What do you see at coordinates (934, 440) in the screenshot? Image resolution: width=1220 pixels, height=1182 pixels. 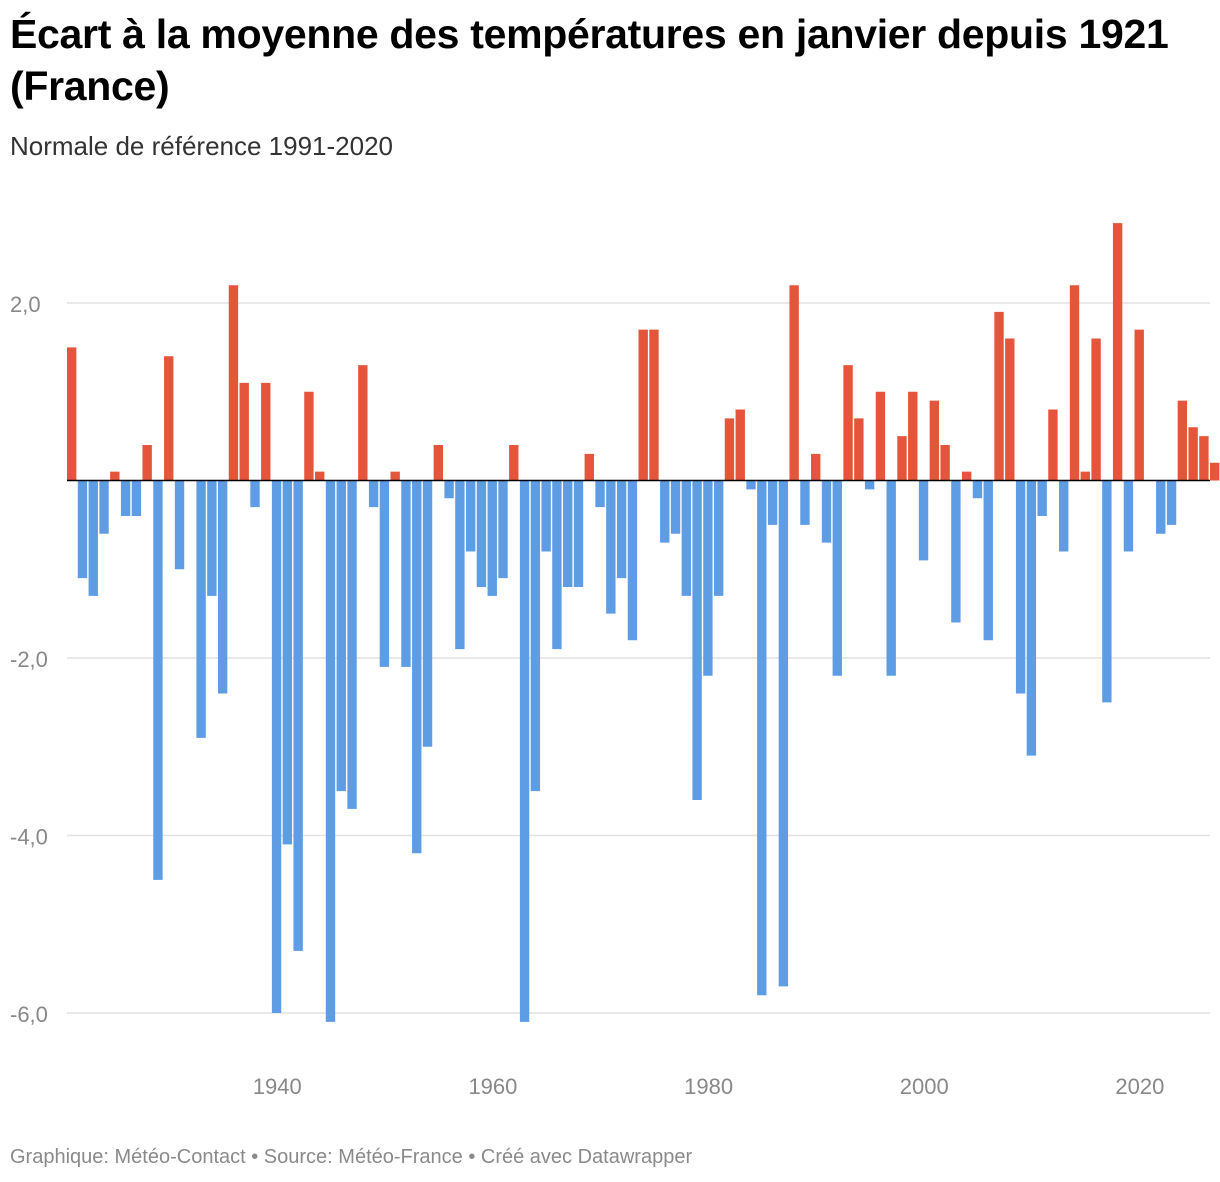 I see `bar-2001` at bounding box center [934, 440].